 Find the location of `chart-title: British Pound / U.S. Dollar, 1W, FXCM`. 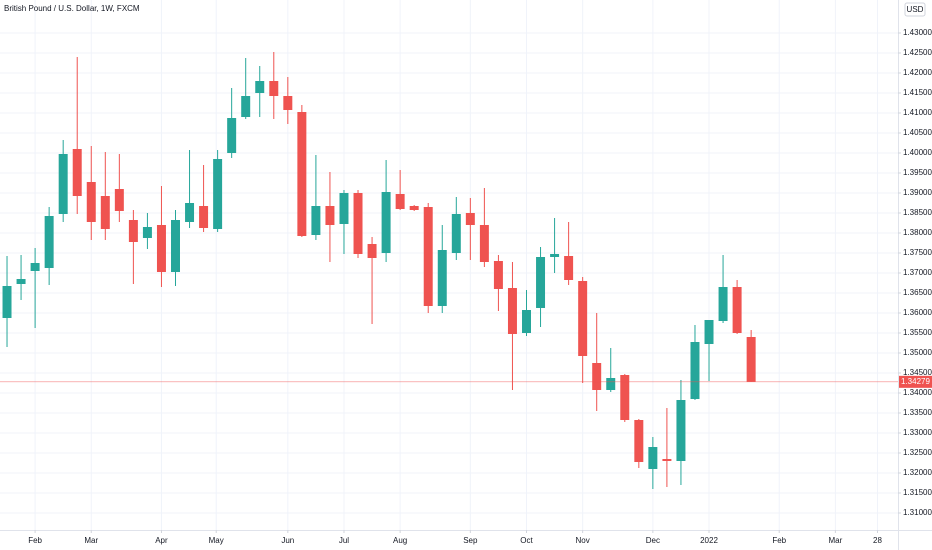

chart-title: British Pound / U.S. Dollar, 1W, FXCM is located at coordinates (72, 8).